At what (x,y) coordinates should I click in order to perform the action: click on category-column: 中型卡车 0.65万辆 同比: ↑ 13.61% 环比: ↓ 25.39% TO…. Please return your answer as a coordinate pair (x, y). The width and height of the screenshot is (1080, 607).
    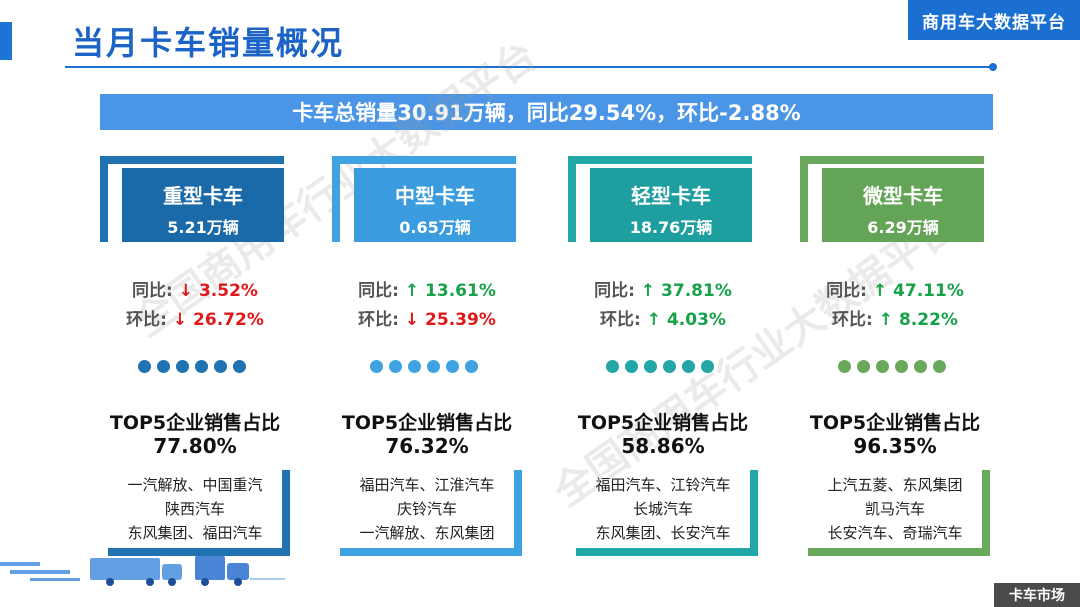
    Looking at the image, I should click on (427, 361).